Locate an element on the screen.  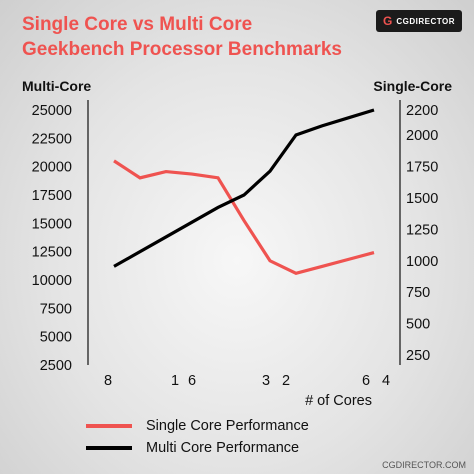
x-tick-label-0-0: 8 is located at coordinates (108, 381).